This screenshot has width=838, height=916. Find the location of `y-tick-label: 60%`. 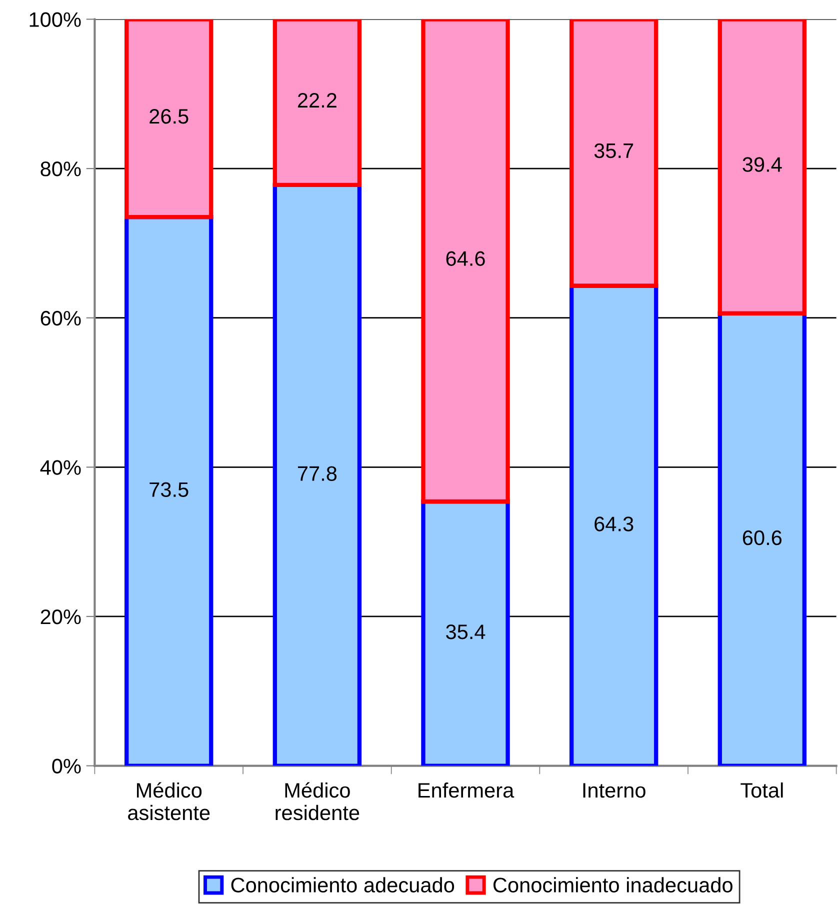

y-tick-label: 60% is located at coordinates (60, 318).